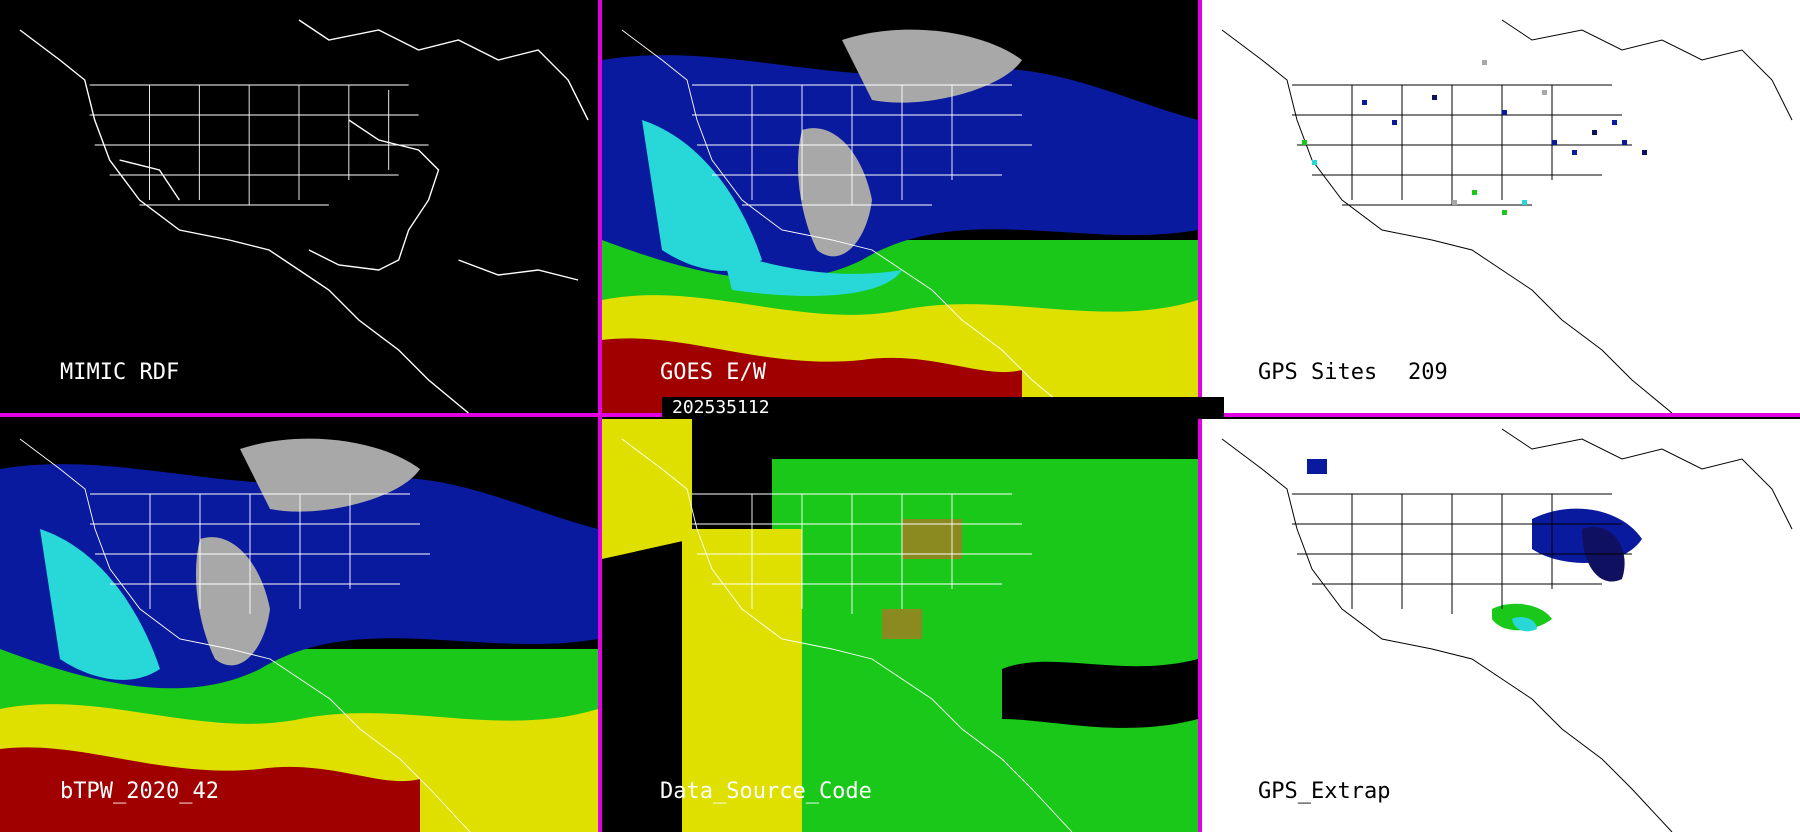  What do you see at coordinates (1428, 372) in the screenshot?
I see `gps-sites-count: 209` at bounding box center [1428, 372].